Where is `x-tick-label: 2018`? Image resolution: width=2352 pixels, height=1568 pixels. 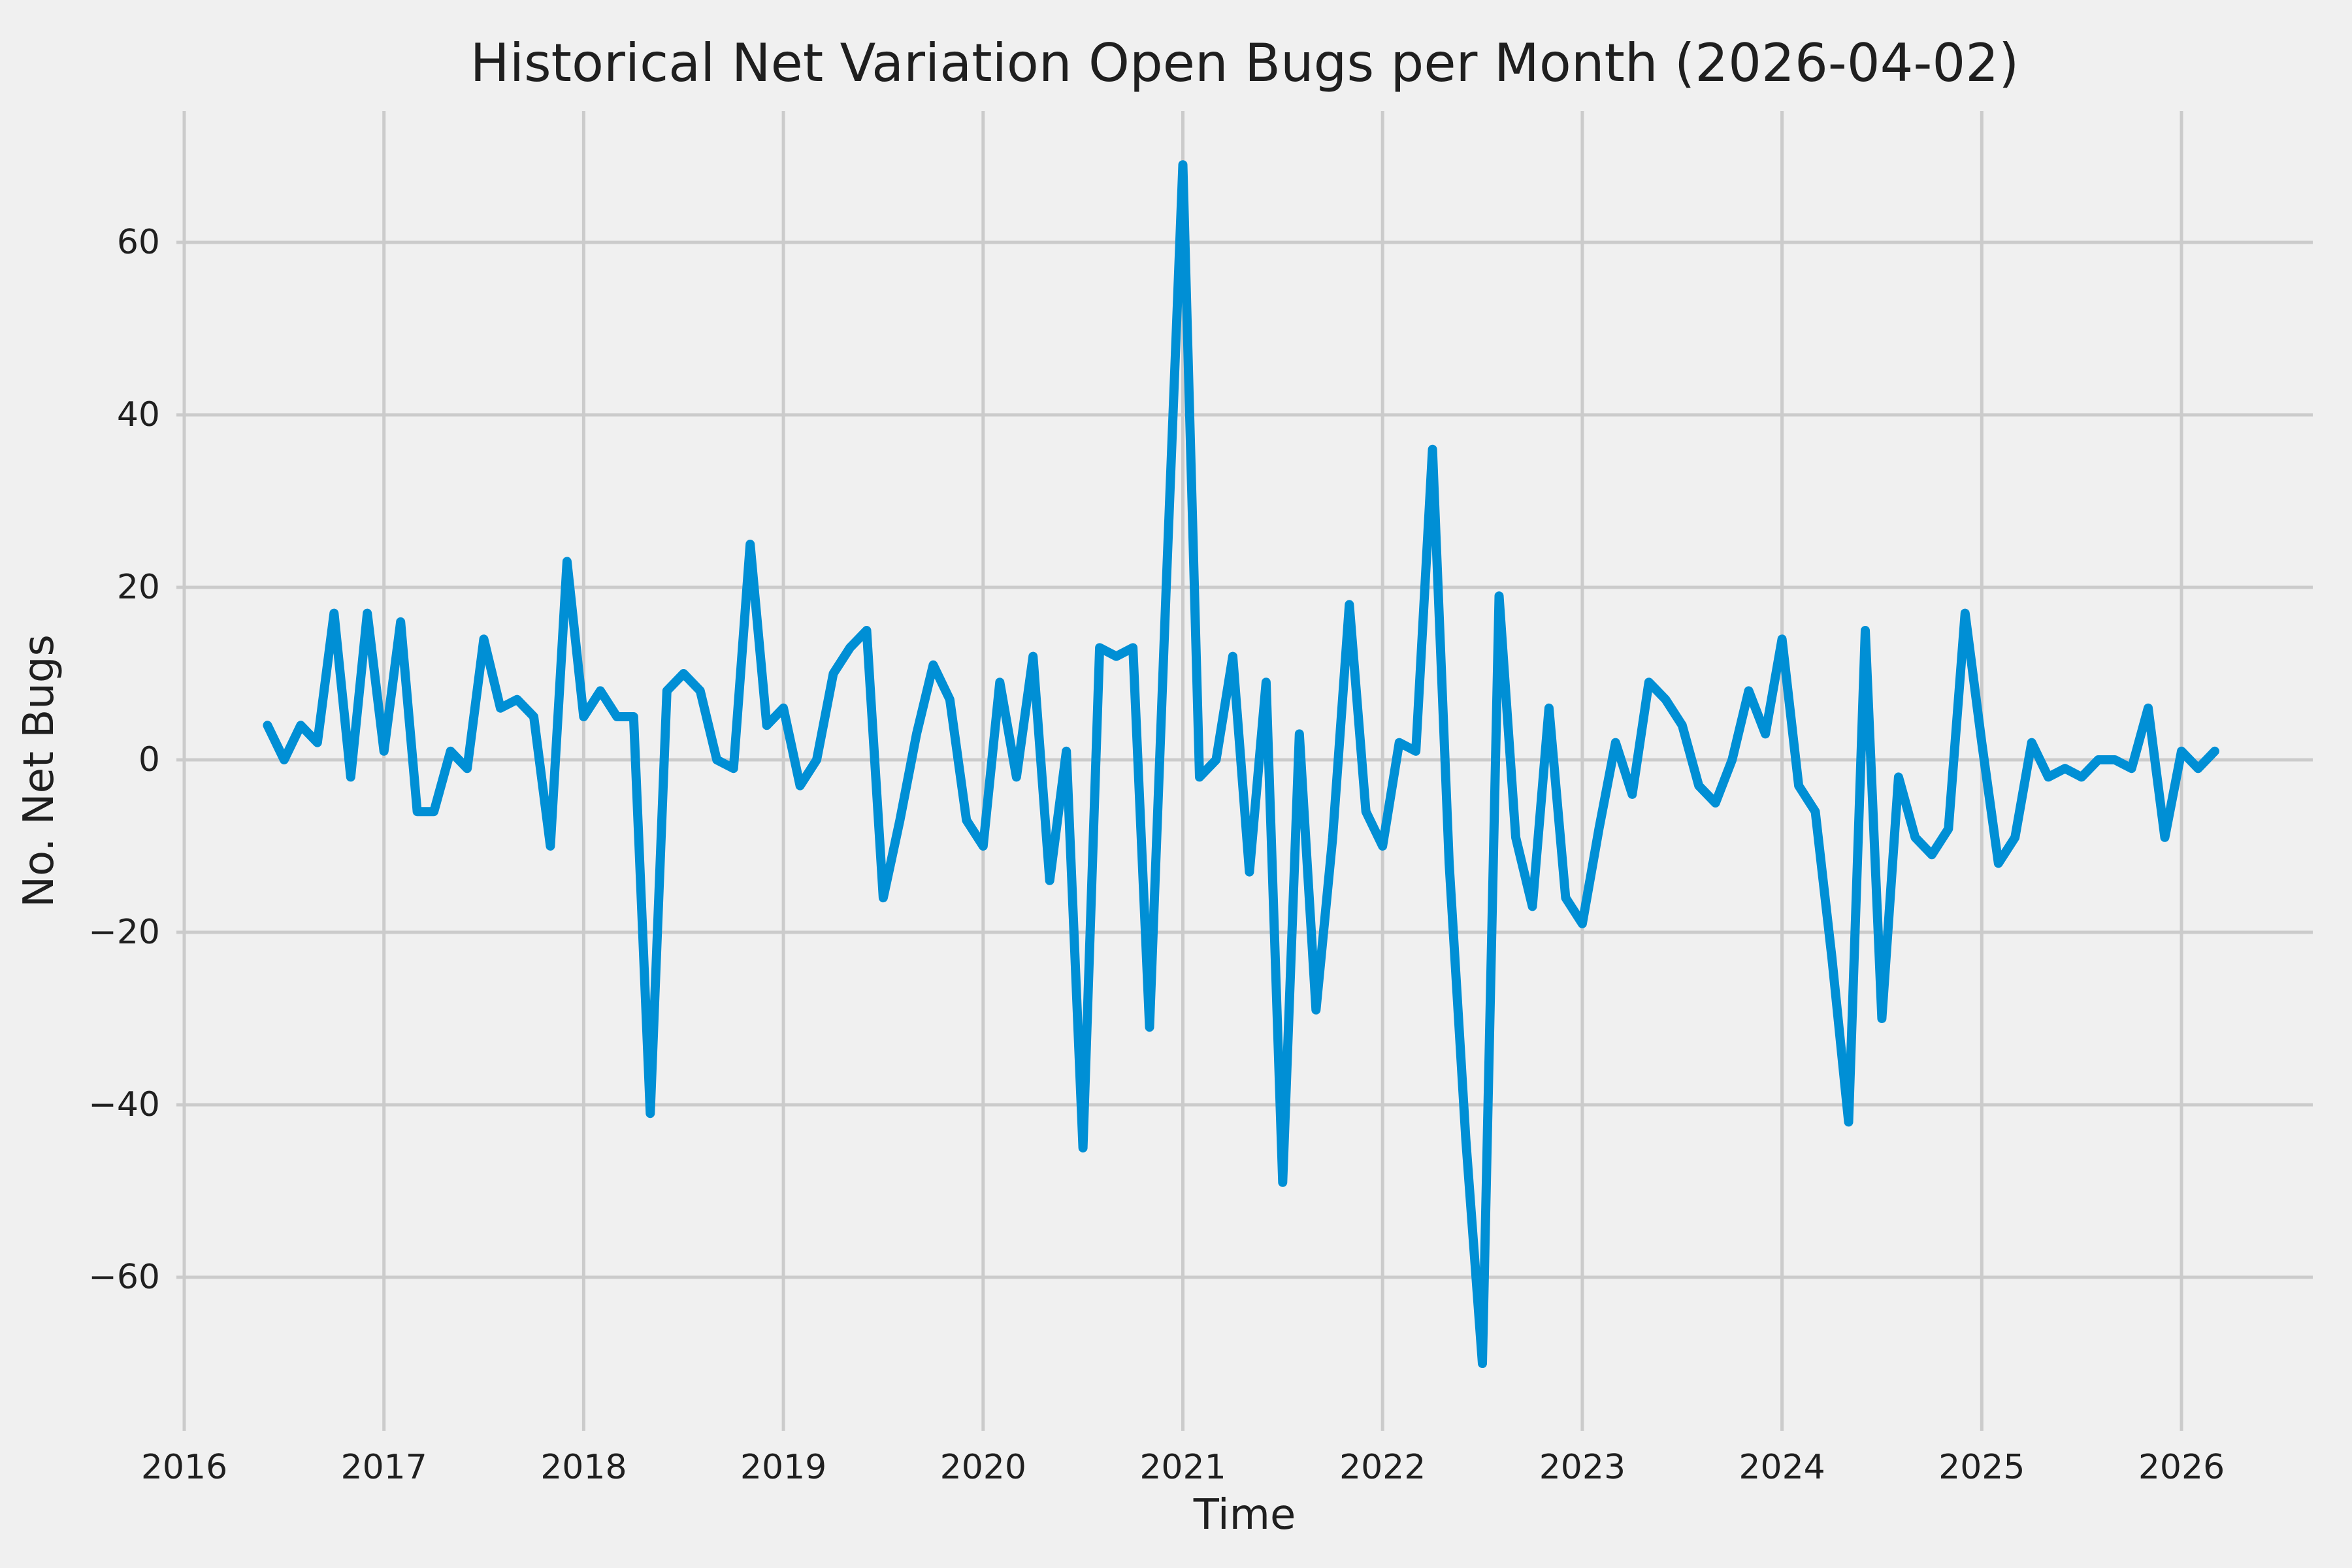 x-tick-label: 2018 is located at coordinates (583, 1467).